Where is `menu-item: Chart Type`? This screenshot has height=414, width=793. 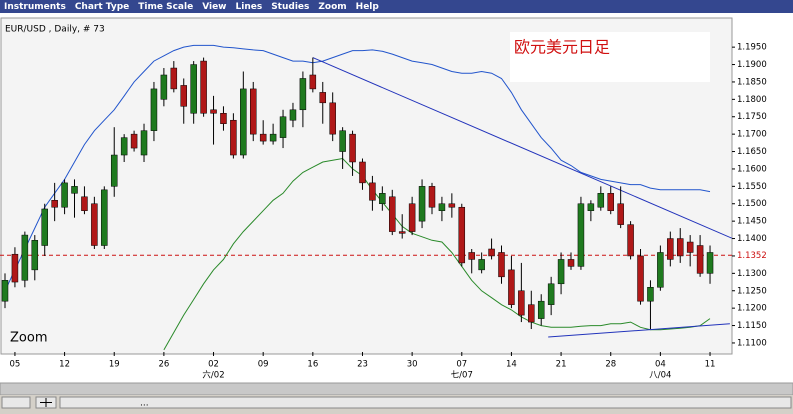
menu-item: Chart Type is located at coordinates (102, 7).